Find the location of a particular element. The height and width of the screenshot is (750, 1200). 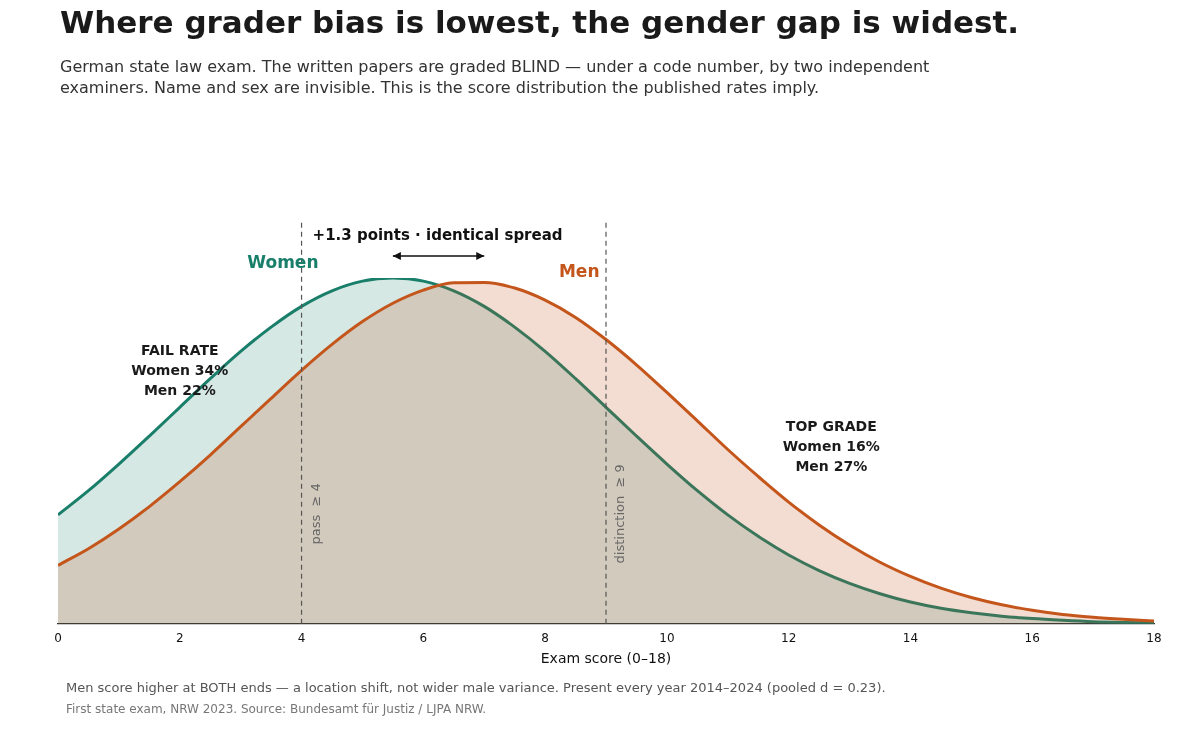

x-tick-label: 6 is located at coordinates (423, 638).